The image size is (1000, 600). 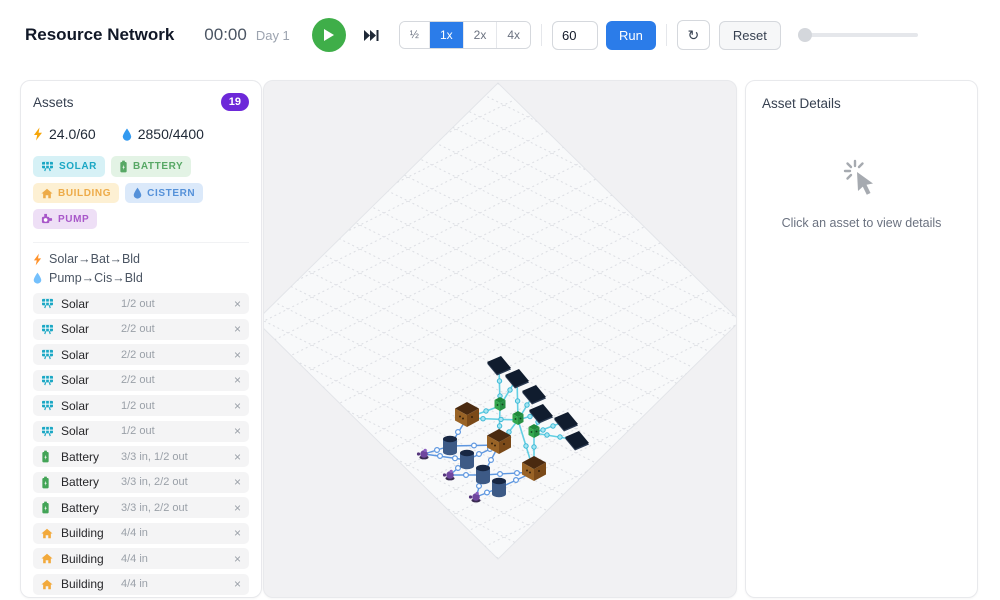 What do you see at coordinates (64, 134) in the screenshot?
I see `energy-total: 24.0/60` at bounding box center [64, 134].